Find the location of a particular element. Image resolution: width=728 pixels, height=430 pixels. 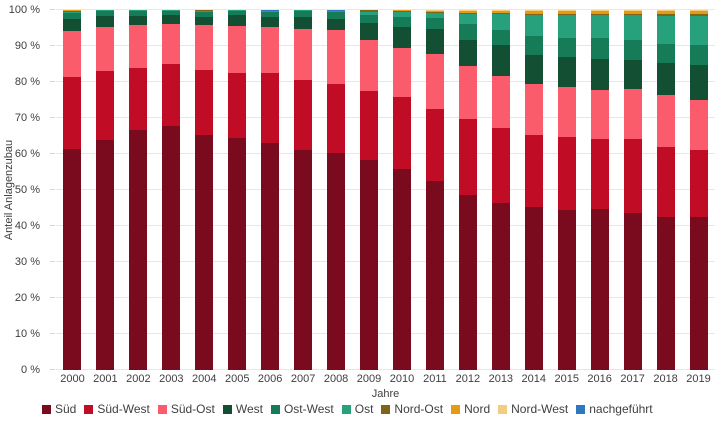

bar-2017 is located at coordinates (632, 190).